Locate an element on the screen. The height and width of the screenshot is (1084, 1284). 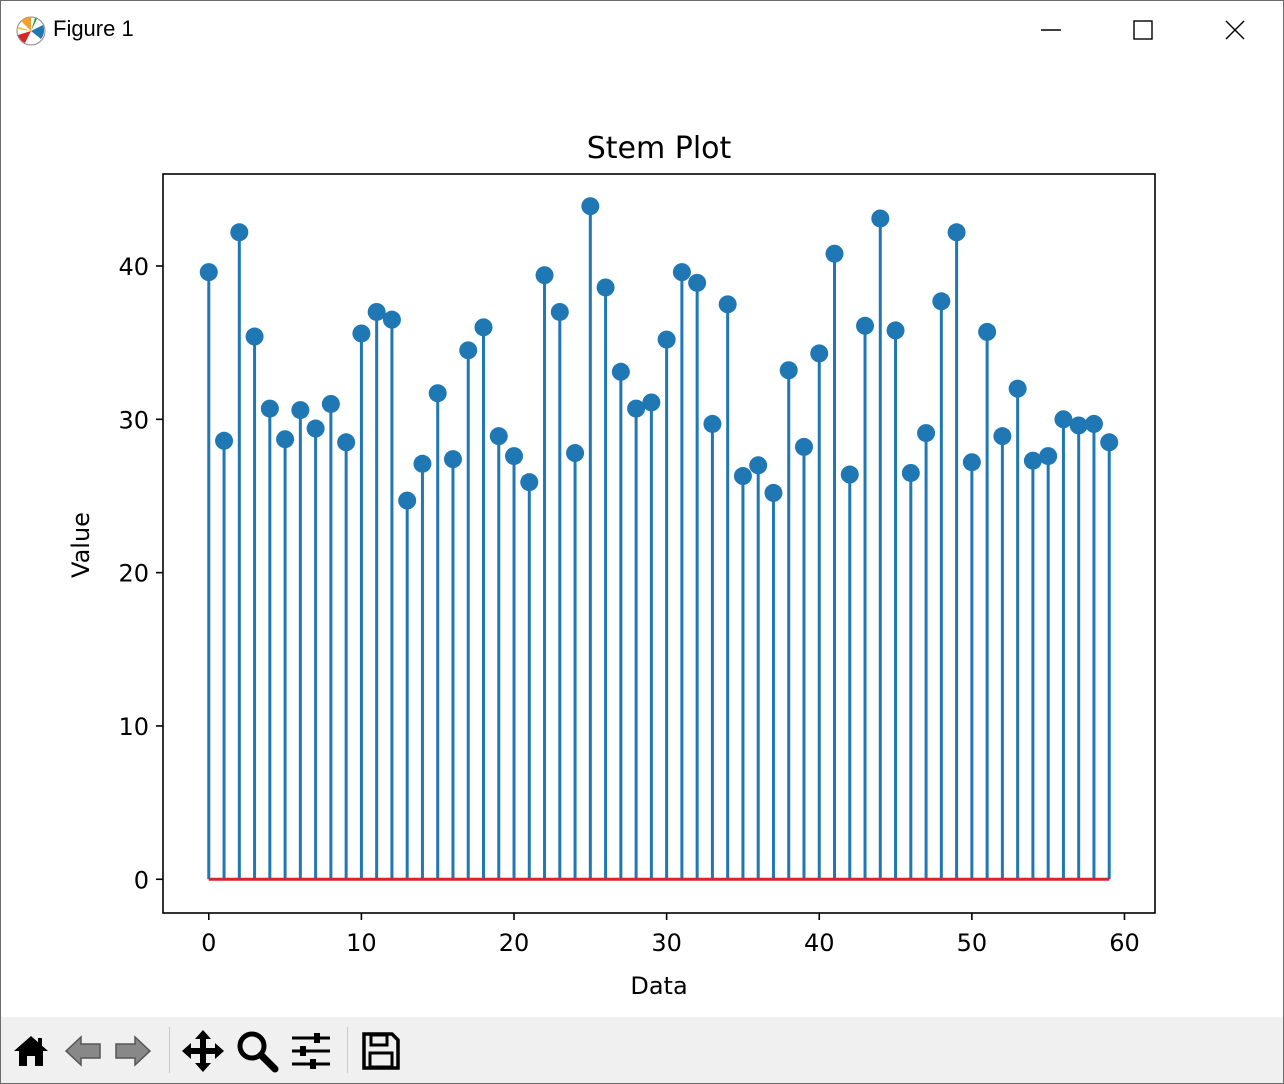
minimize-icon is located at coordinates (1051, 30).